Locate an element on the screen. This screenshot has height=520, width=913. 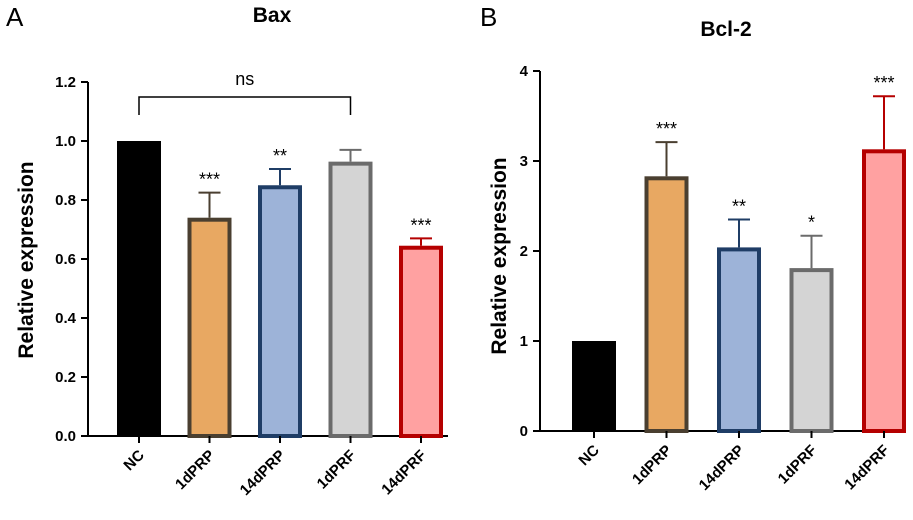
y-tick-label: 2 is located at coordinates (524, 251).